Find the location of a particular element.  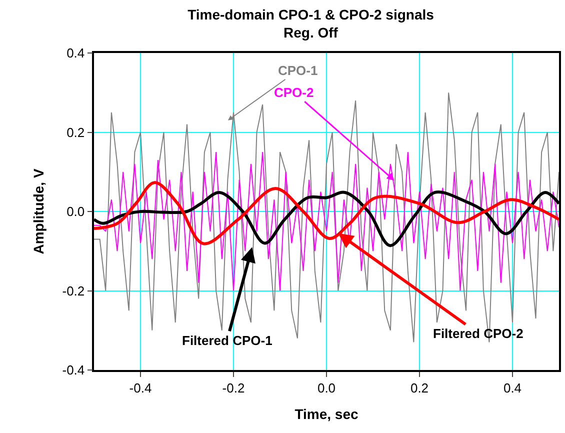

x-tick-label: 0.4 is located at coordinates (512, 388).